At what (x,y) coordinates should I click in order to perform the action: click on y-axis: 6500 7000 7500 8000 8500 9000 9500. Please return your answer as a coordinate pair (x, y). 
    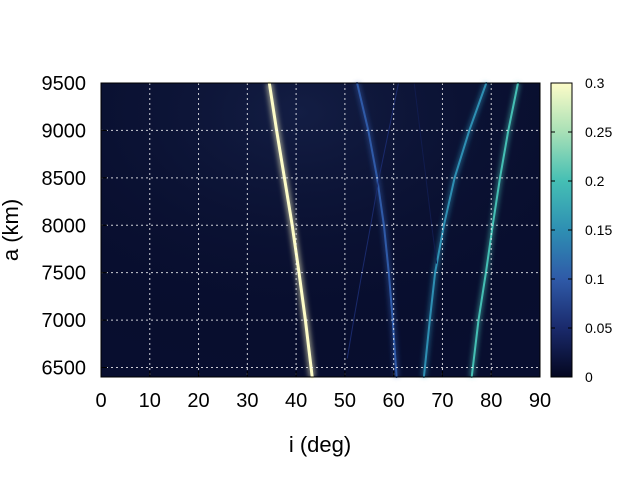
    Looking at the image, I should click on (74, 226).